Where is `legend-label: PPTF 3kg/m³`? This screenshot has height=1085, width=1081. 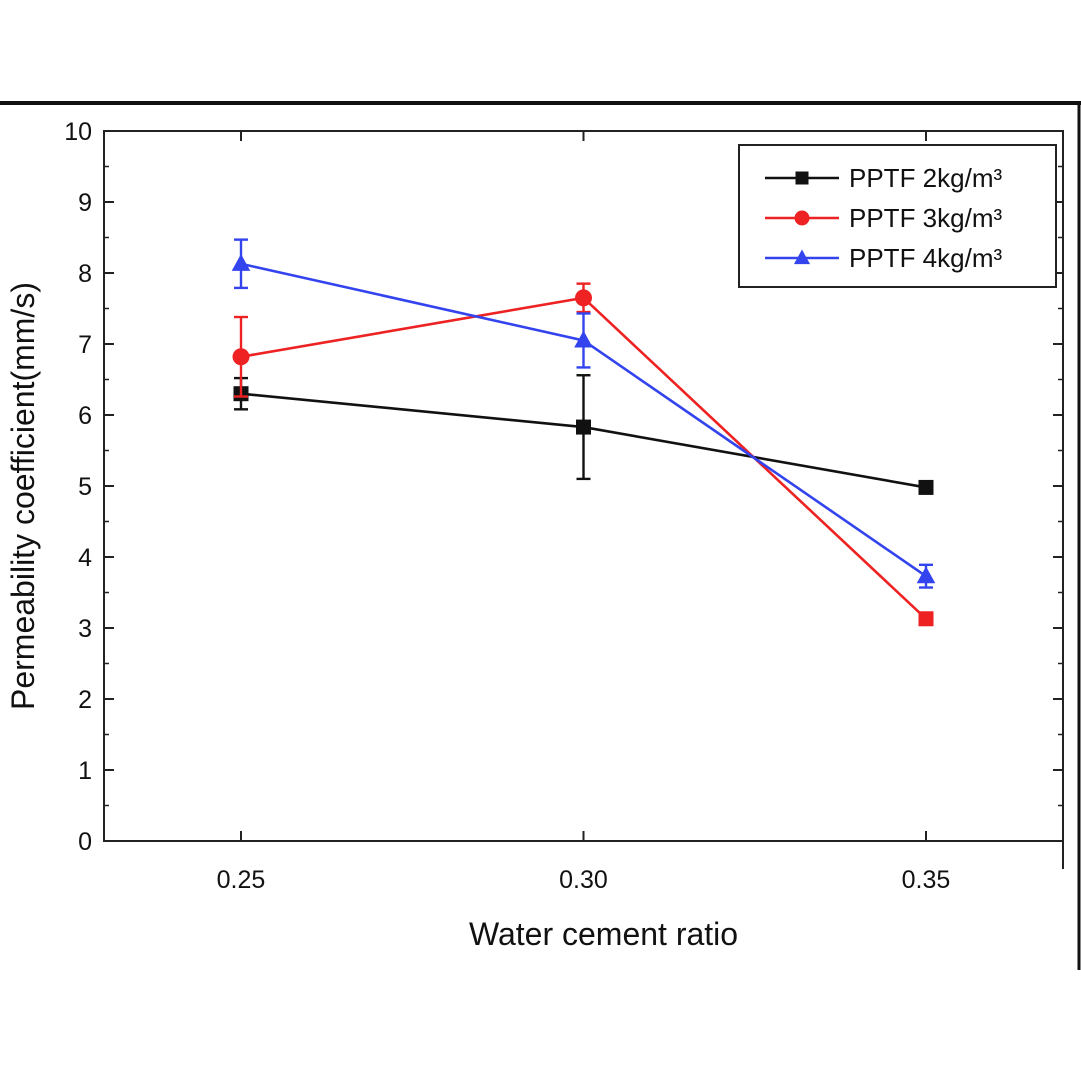 legend-label: PPTF 3kg/m³ is located at coordinates (925, 218).